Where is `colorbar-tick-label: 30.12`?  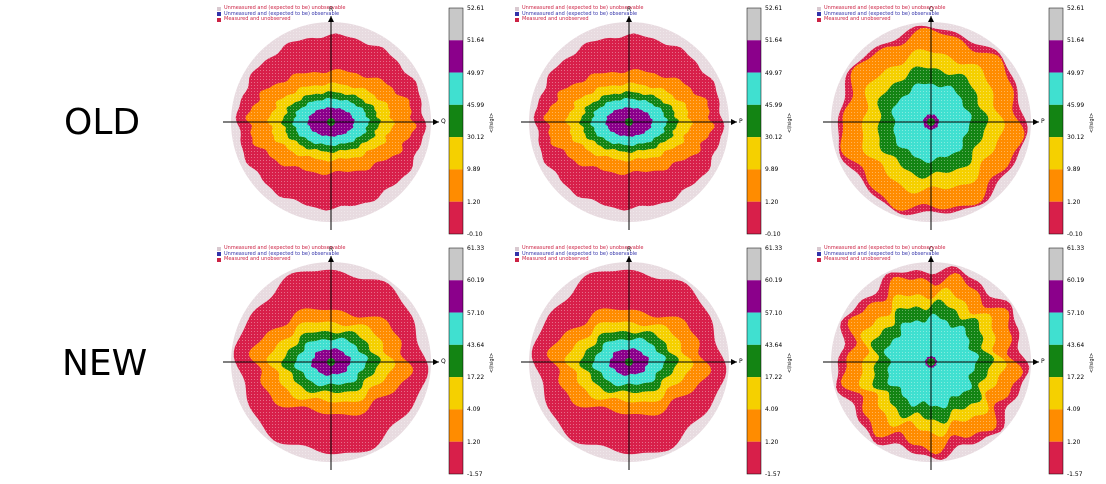
colorbar-tick-label: 30.12 is located at coordinates (774, 138).